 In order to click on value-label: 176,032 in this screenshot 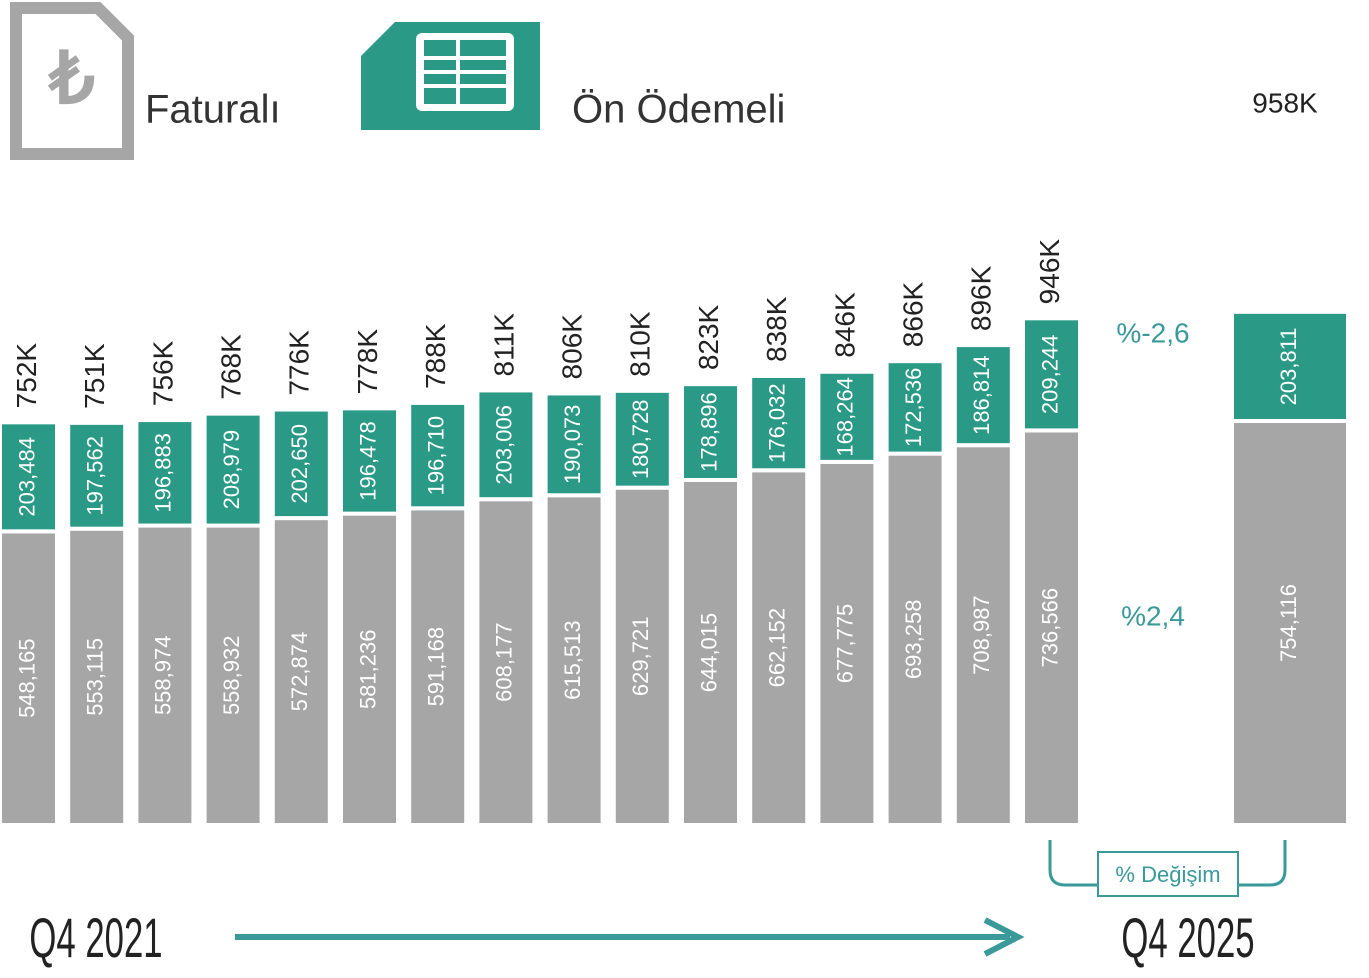, I will do `click(777, 423)`.